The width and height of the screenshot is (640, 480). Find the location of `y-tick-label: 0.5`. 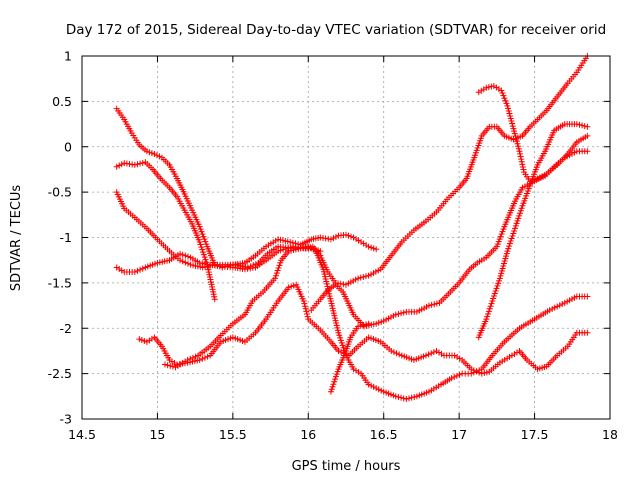

y-tick-label: 0.5 is located at coordinates (62, 101).